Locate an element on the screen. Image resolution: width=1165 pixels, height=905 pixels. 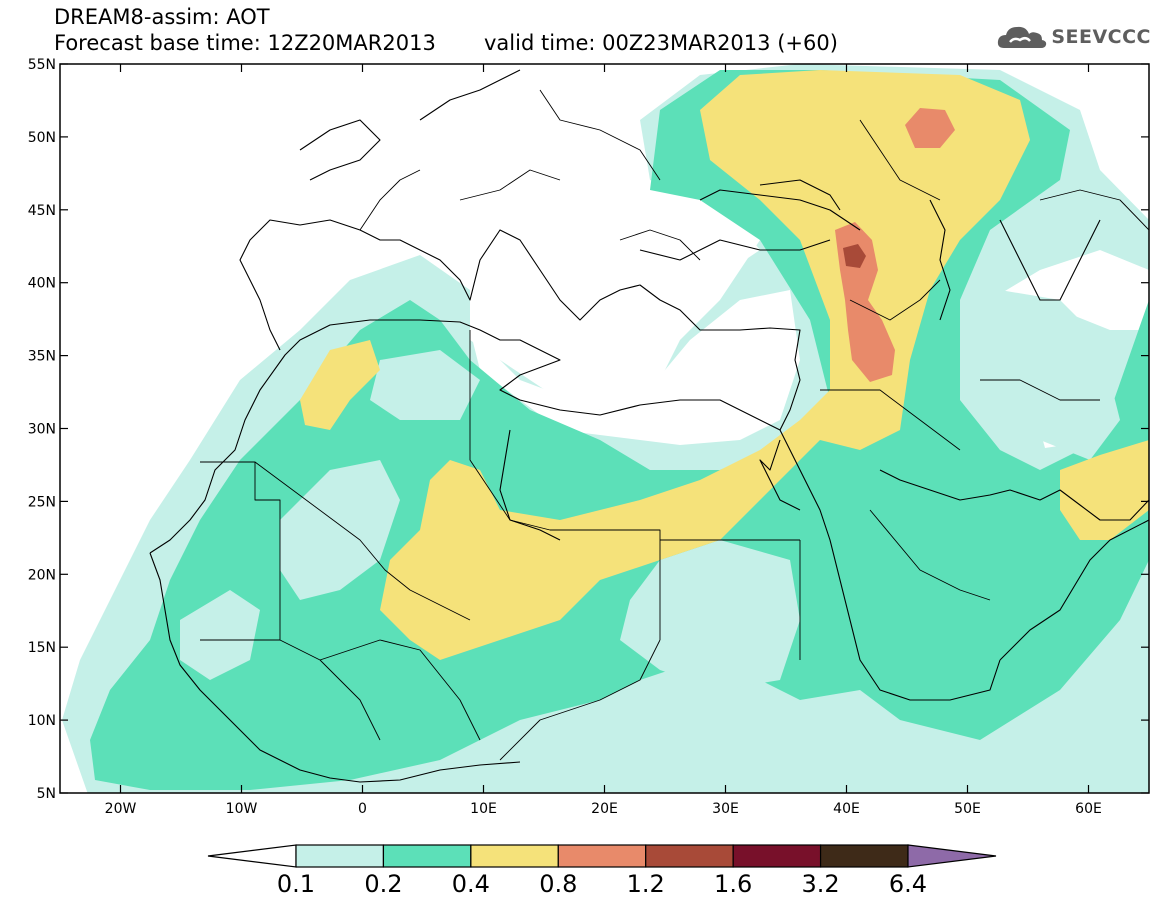
colorbar-level-label: 1.6 is located at coordinates (733, 884).